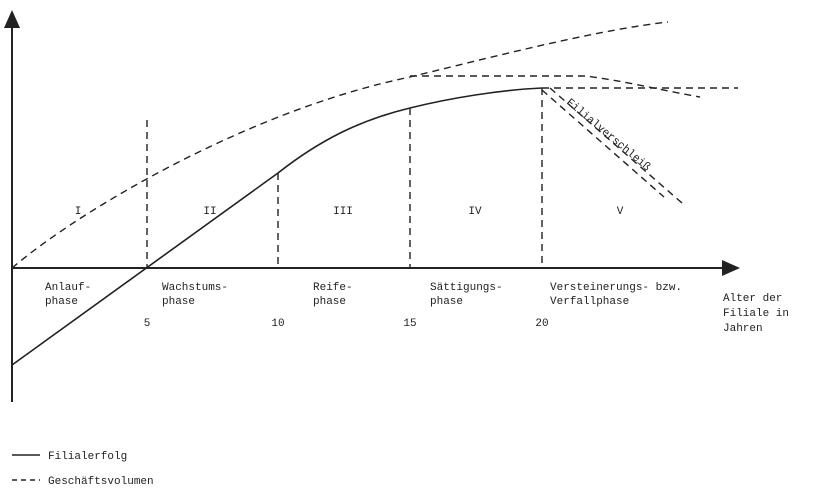 This screenshot has height=489, width=817. What do you see at coordinates (68, 288) in the screenshot?
I see `phase-label: Anlauf-` at bounding box center [68, 288].